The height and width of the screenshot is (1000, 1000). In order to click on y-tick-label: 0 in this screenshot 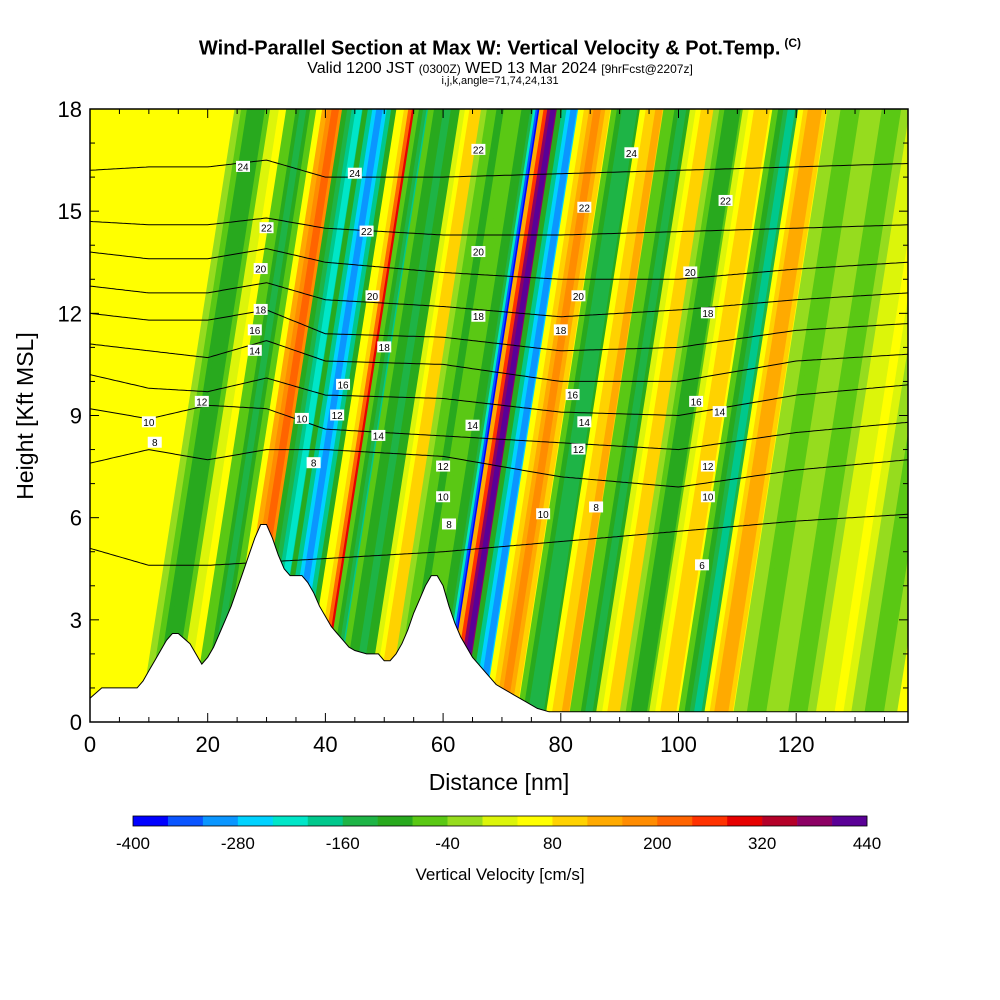, I will do `click(76, 722)`.